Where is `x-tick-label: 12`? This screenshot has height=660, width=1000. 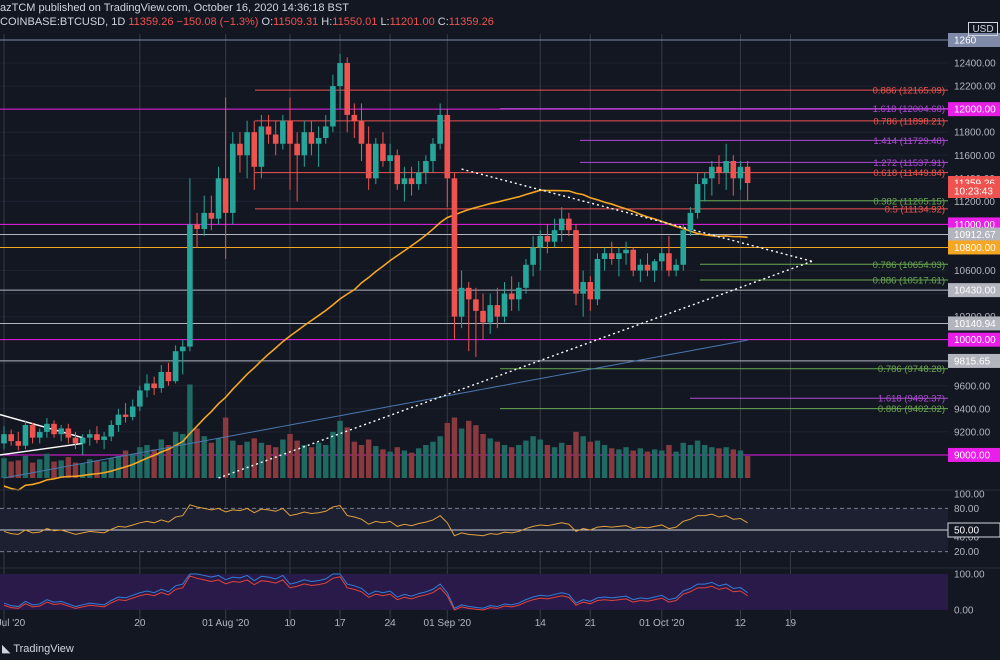 x-tick-label: 12 is located at coordinates (741, 623).